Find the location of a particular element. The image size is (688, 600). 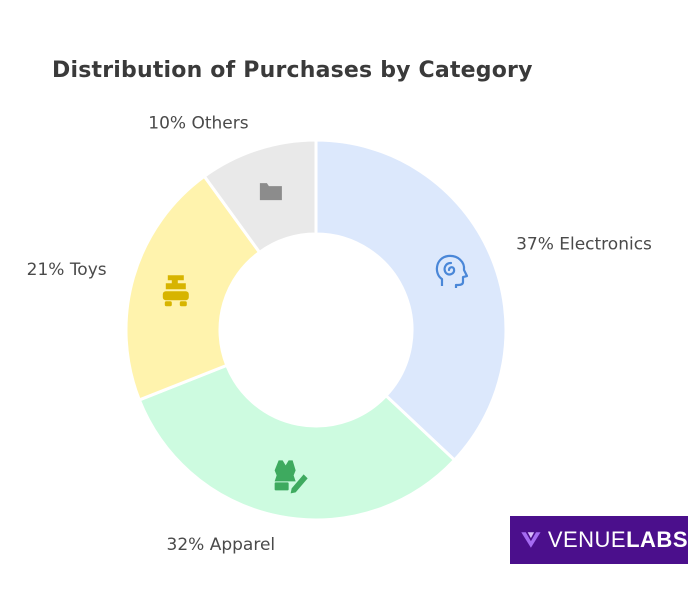

toy-icon is located at coordinates (175, 291).